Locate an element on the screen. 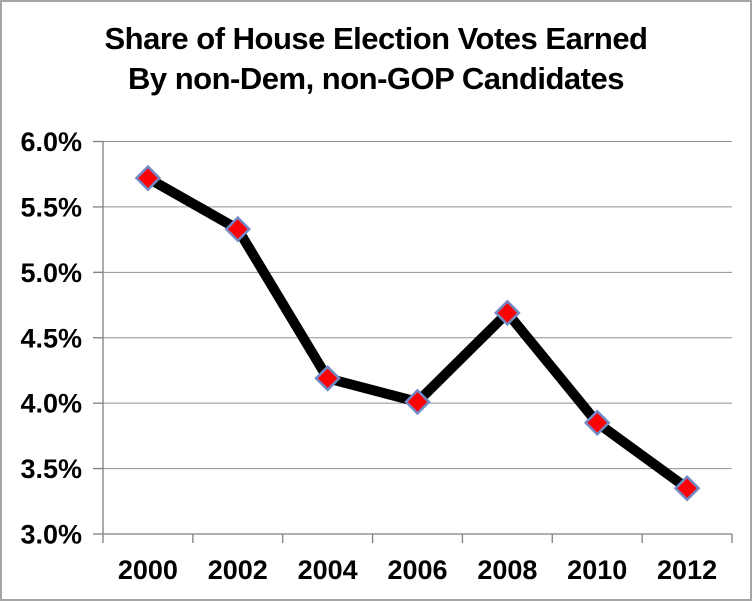  chart-title-line-1: Share of House Election Votes Earned is located at coordinates (376, 38).